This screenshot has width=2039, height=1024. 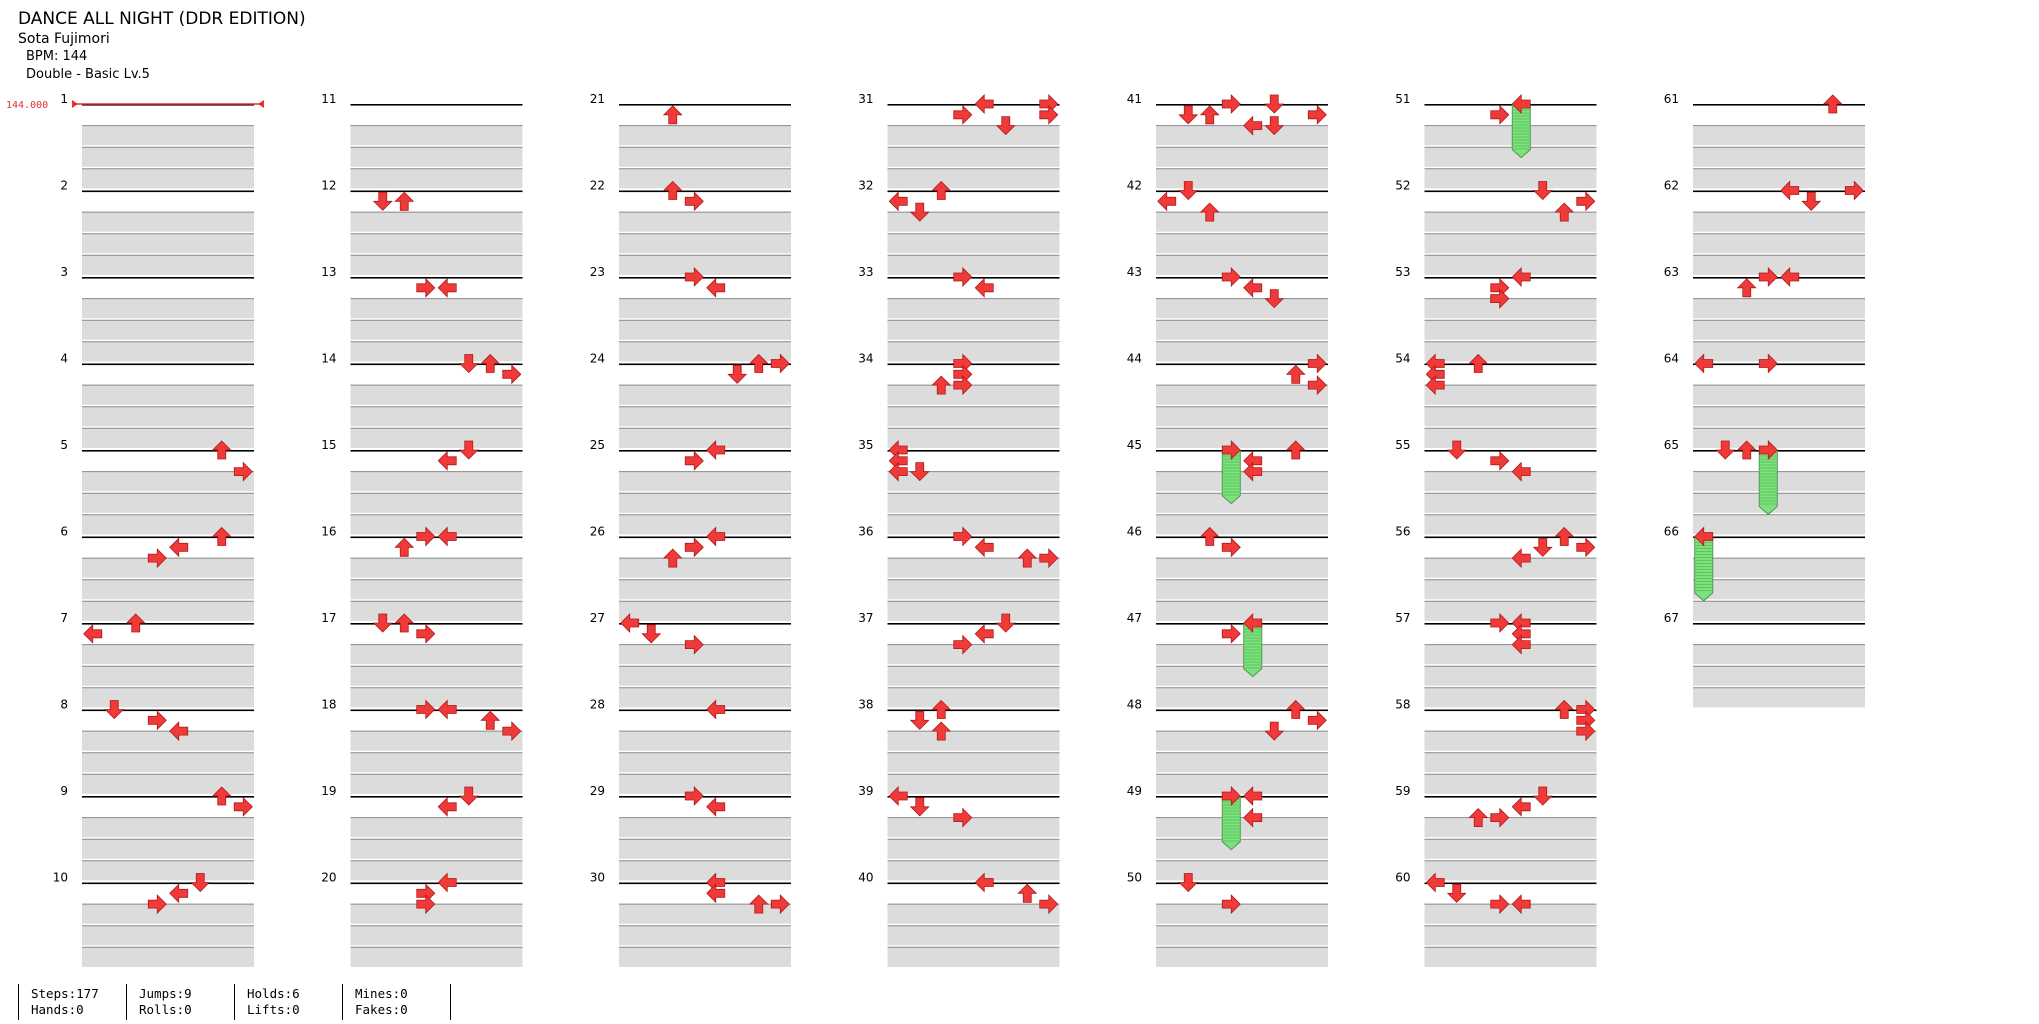 What do you see at coordinates (1402, 878) in the screenshot?
I see `measure-number: 60` at bounding box center [1402, 878].